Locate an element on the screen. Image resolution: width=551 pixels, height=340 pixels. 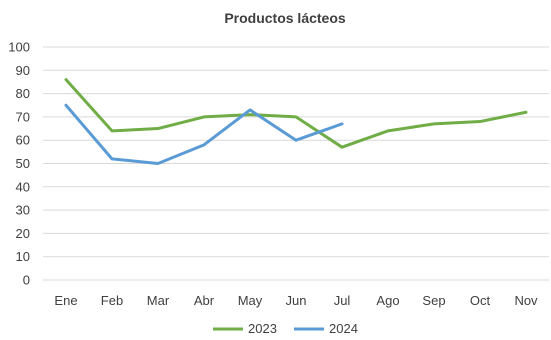
x-axis-tick-labels: Ene Feb Mar Abr May Jun Jul Ago Sep Oct Nov is located at coordinates (296, 300).